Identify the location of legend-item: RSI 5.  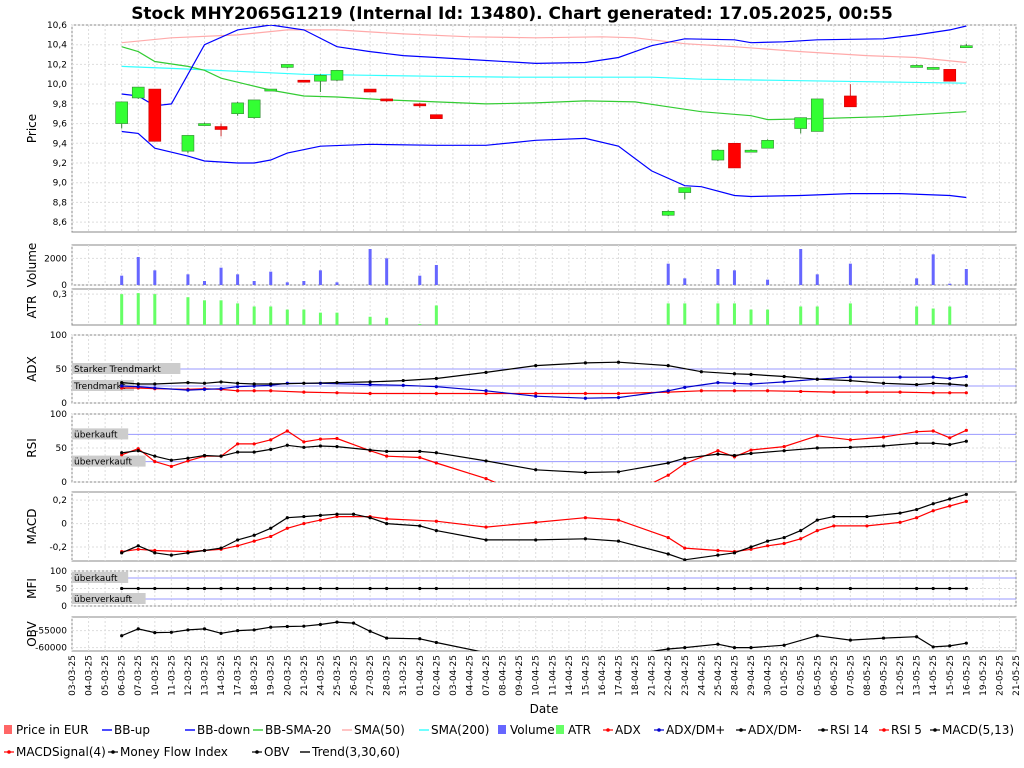
(900, 730).